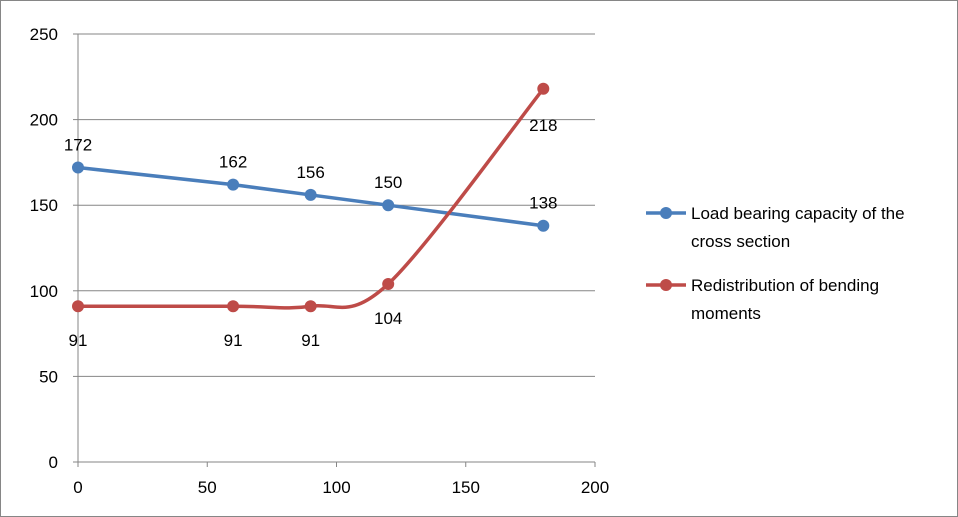 The image size is (958, 517). I want to click on y-tick-label: 250, so click(44, 34).